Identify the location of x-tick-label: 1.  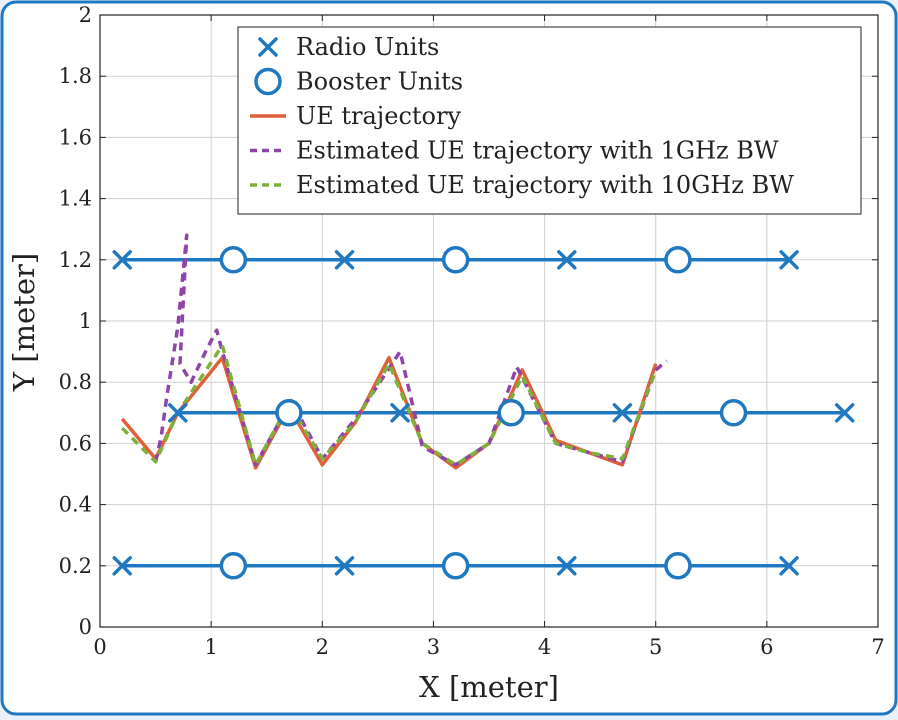
(210, 647).